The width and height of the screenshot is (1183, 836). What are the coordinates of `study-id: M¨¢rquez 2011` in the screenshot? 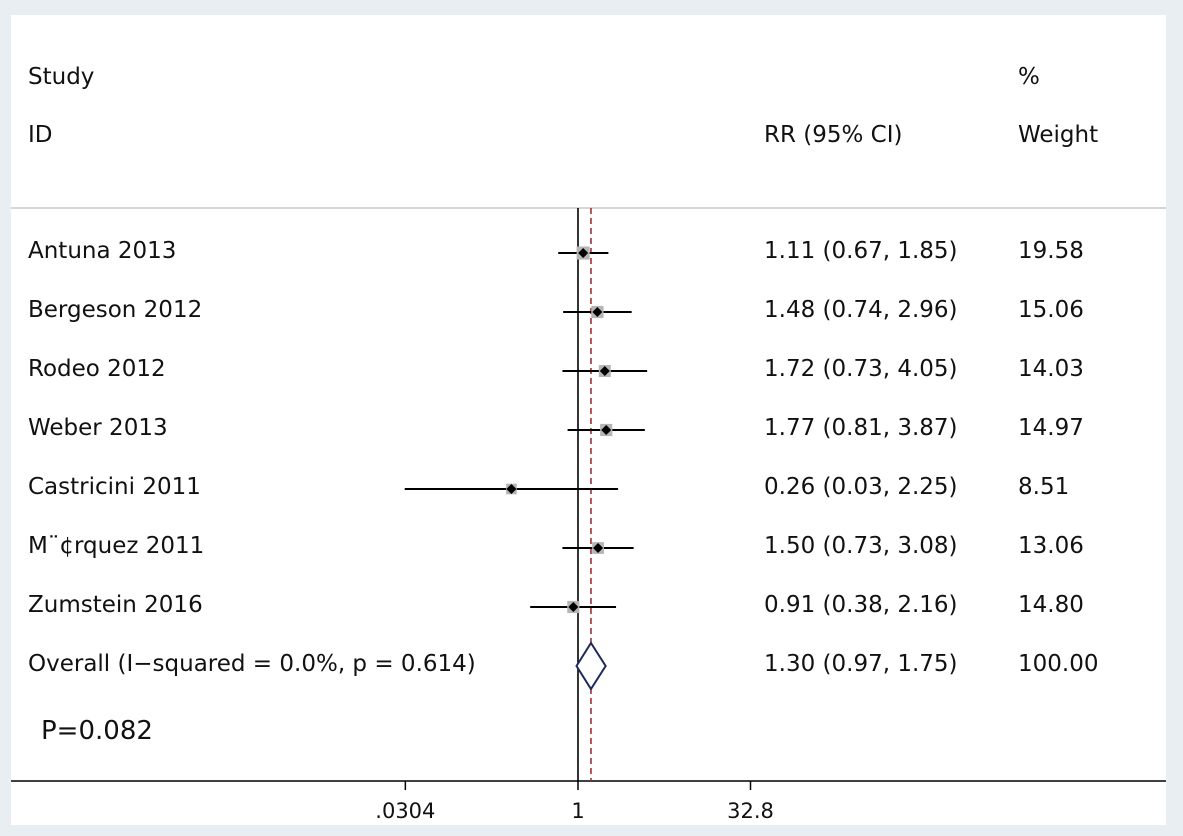 It's located at (116, 546).